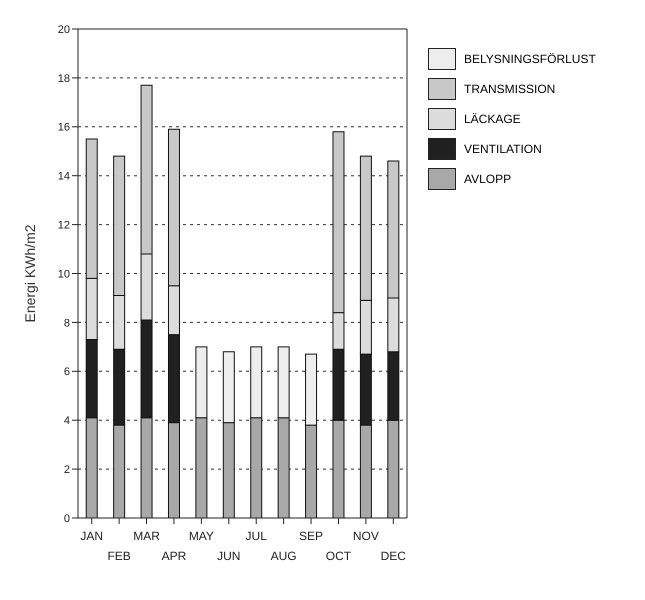 This screenshot has width=645, height=600. What do you see at coordinates (510, 89) in the screenshot?
I see `legend-label: TRANSMISSION` at bounding box center [510, 89].